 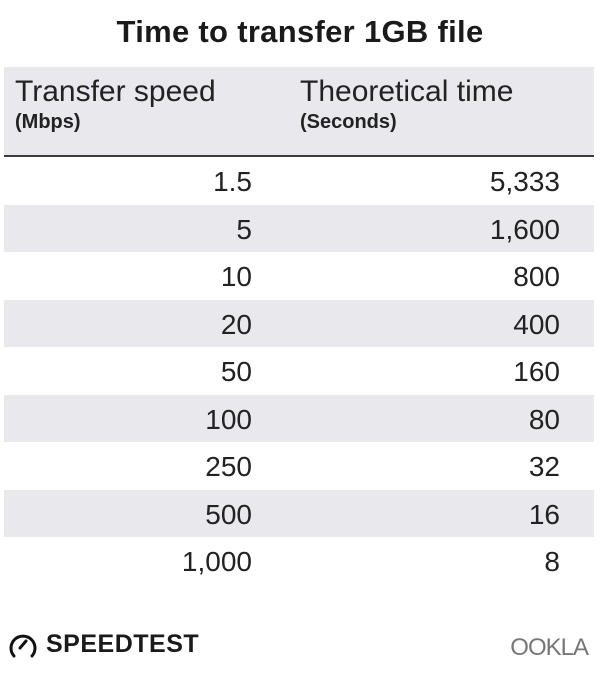 I want to click on table-row: 1,000 8, so click(x=299, y=561).